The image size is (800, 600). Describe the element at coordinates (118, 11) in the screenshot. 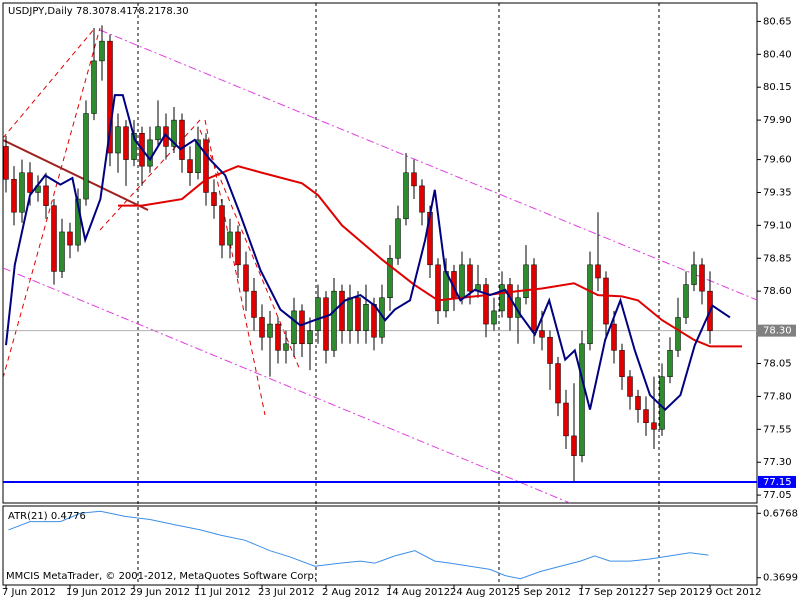

I see `header-value: 78.41` at that location.